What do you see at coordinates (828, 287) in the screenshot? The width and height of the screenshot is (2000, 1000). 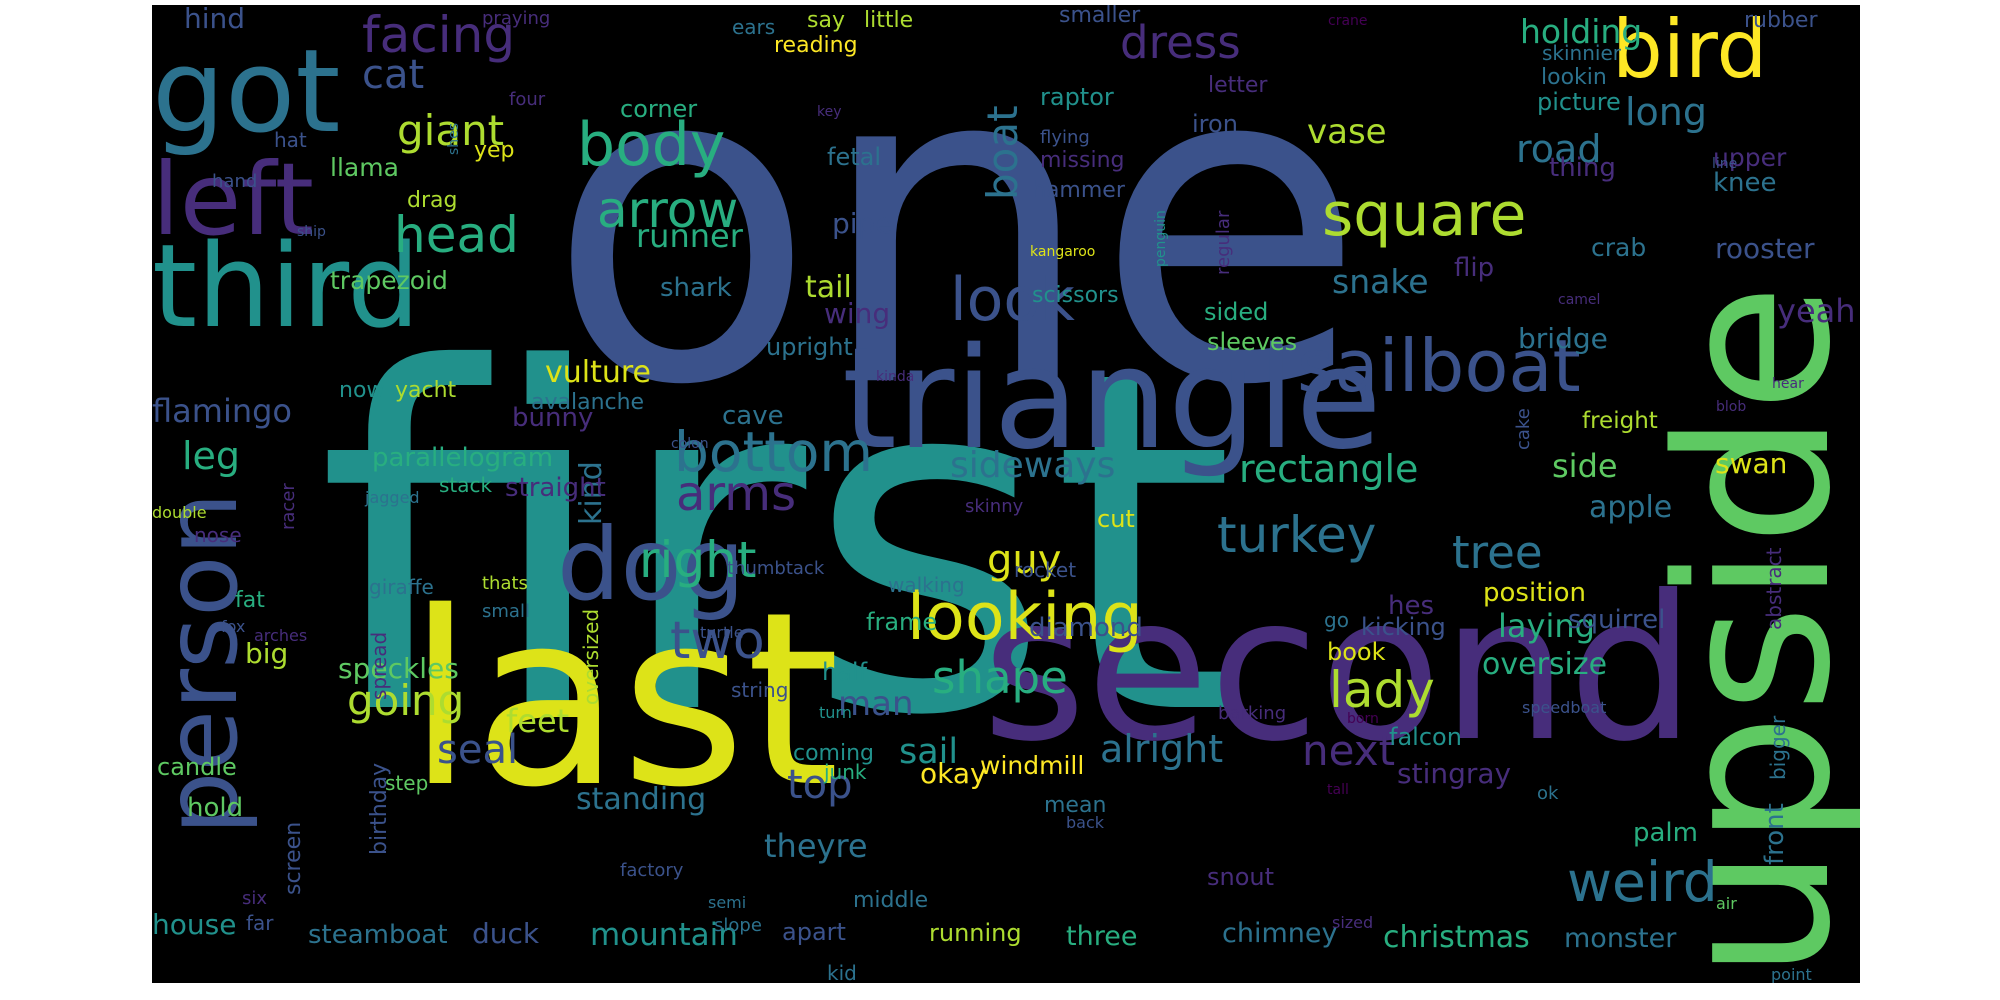 I see `word-tail: tail` at bounding box center [828, 287].